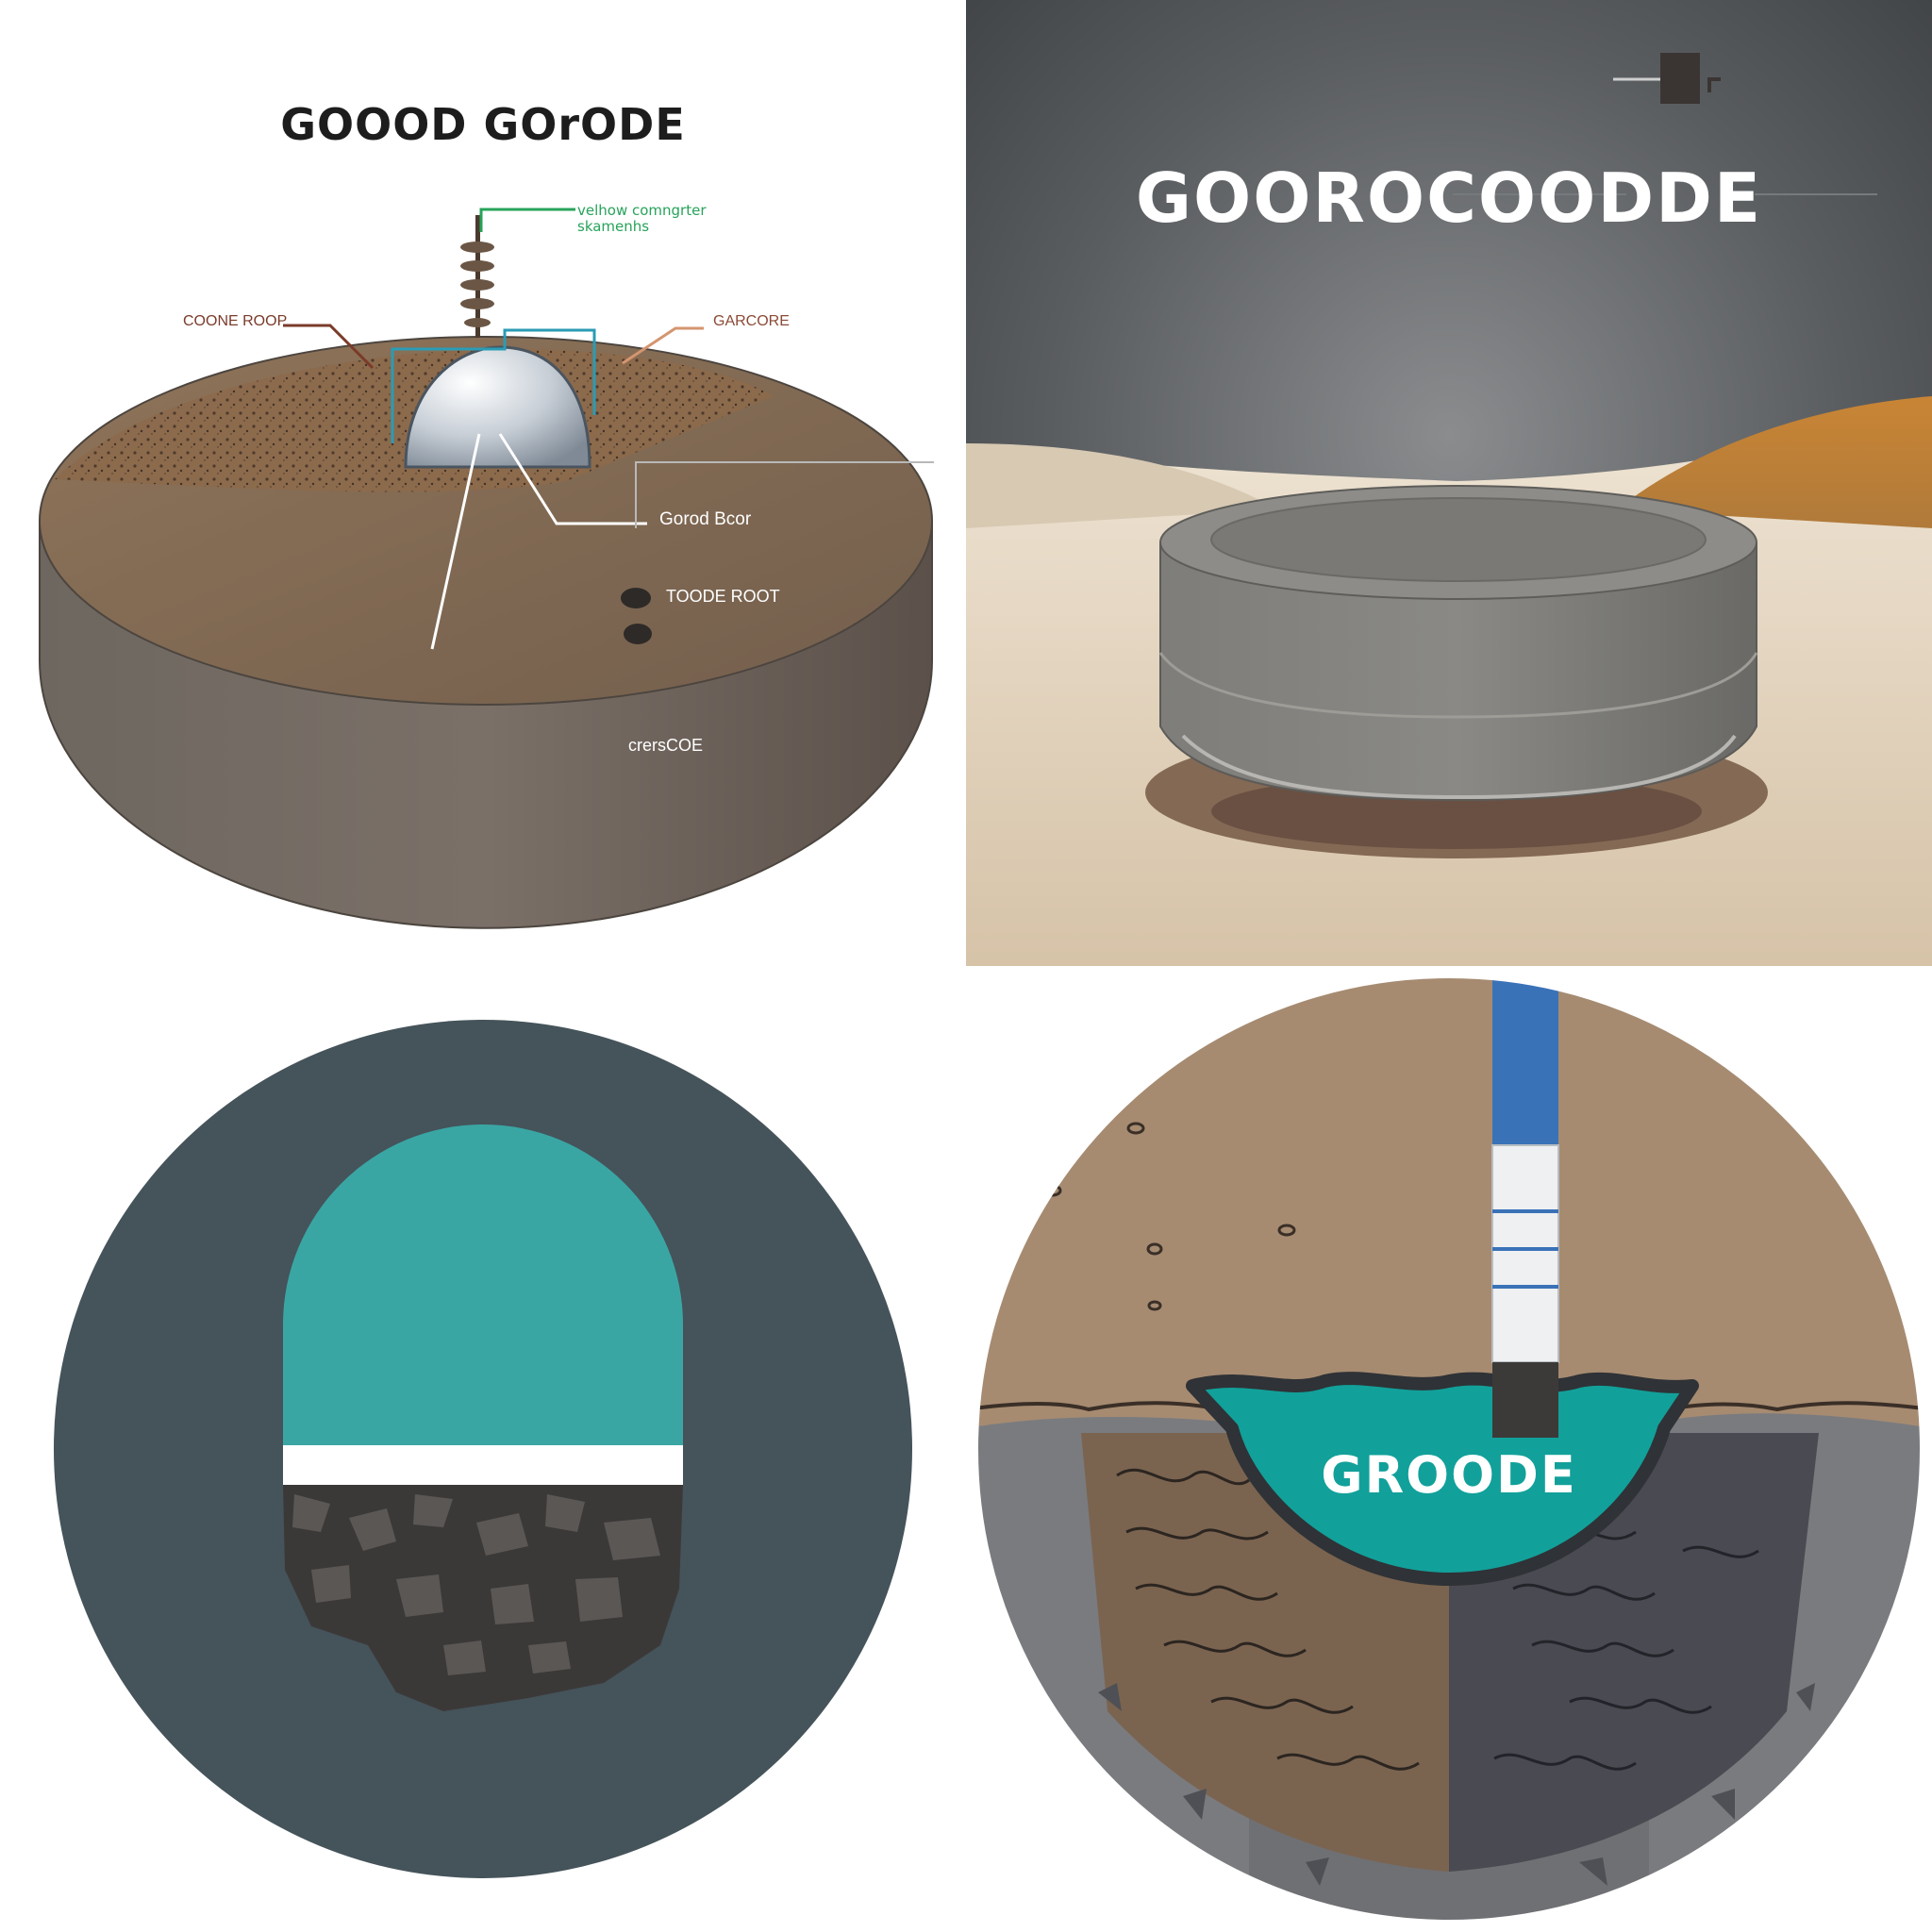  I want to click on teal-water-basin, so click(1442, 1479).